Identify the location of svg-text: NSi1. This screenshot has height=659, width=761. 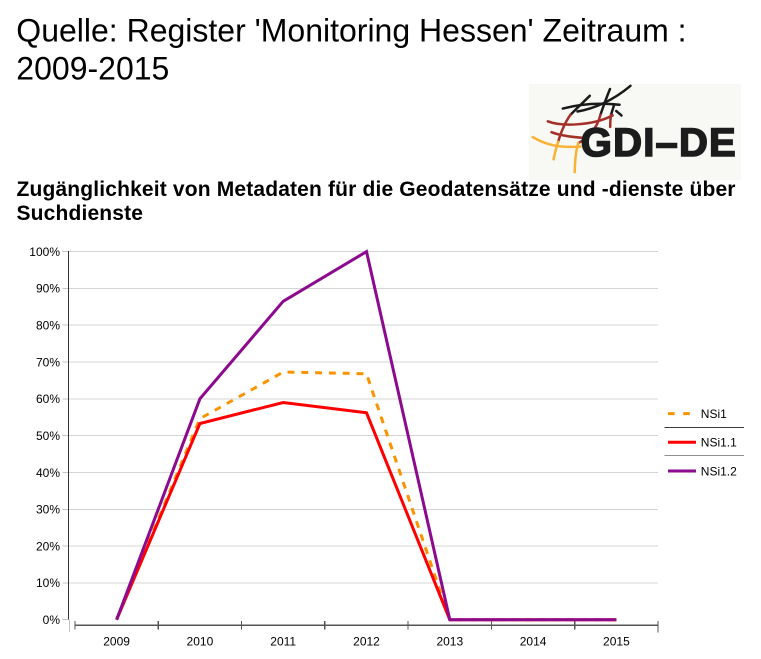
(714, 414).